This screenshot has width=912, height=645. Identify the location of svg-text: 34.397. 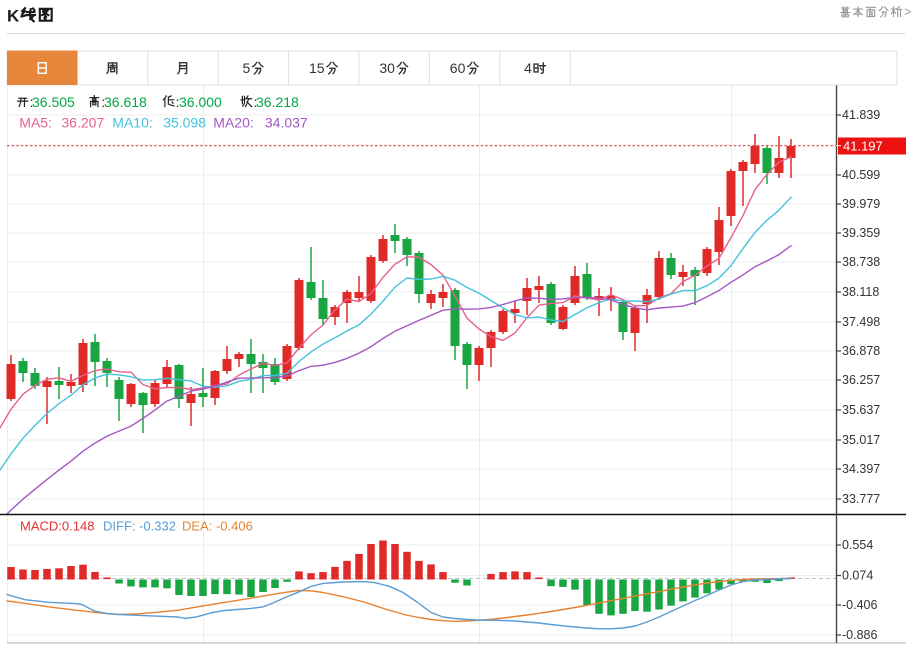
(861, 469).